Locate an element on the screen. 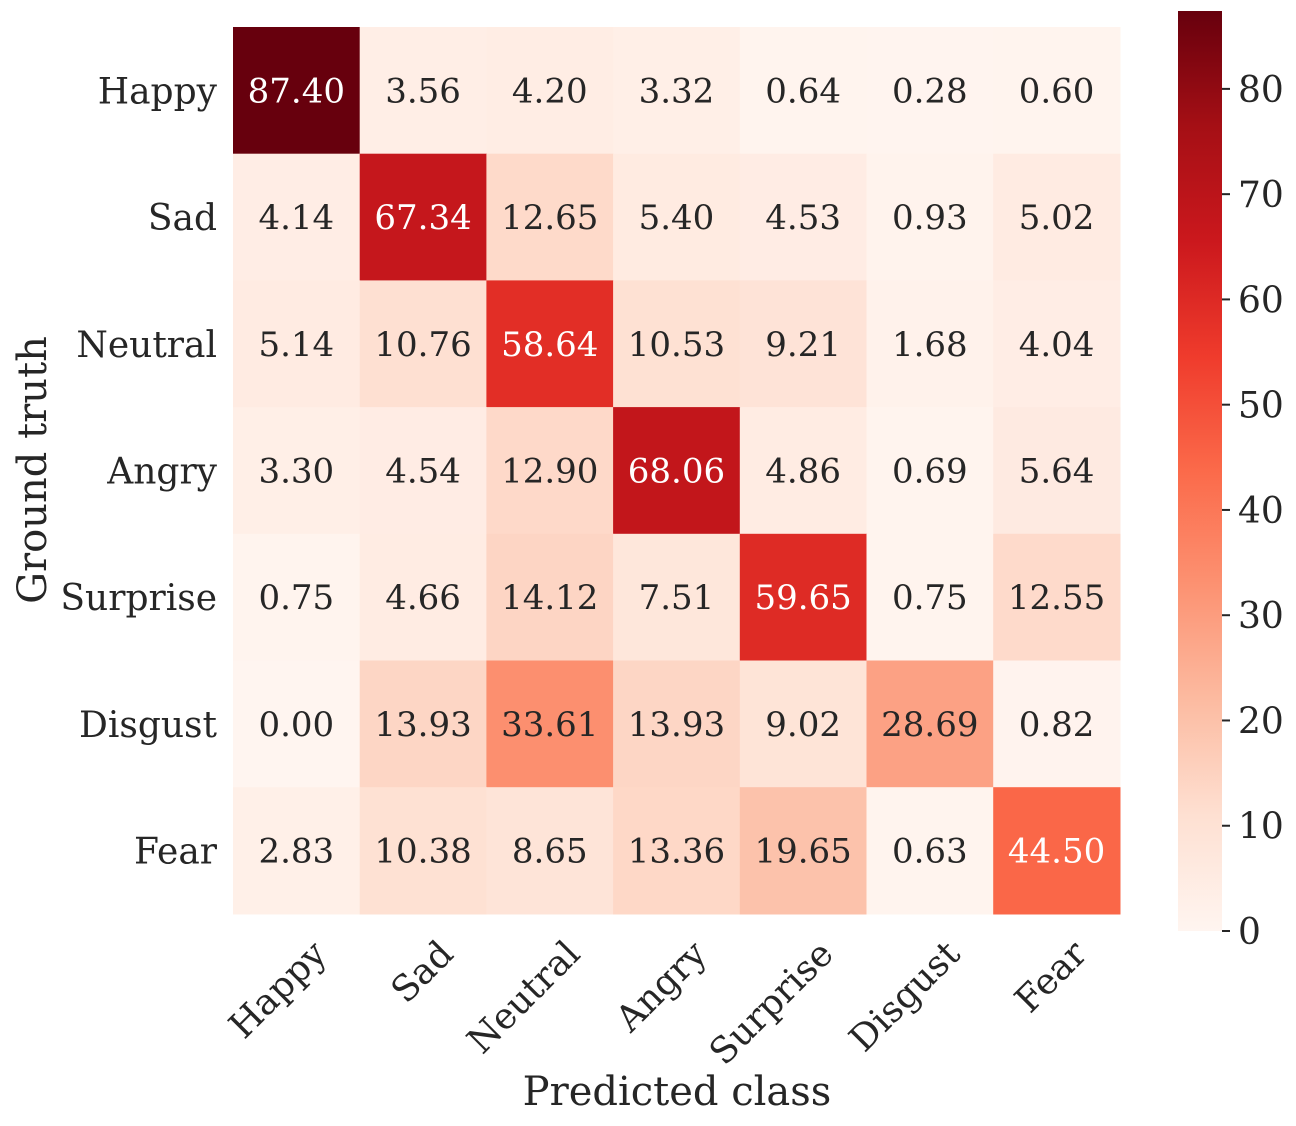 Image resolution: width=1296 pixels, height=1126 pixels. colorbar-tick-label: 50 is located at coordinates (1261, 406).